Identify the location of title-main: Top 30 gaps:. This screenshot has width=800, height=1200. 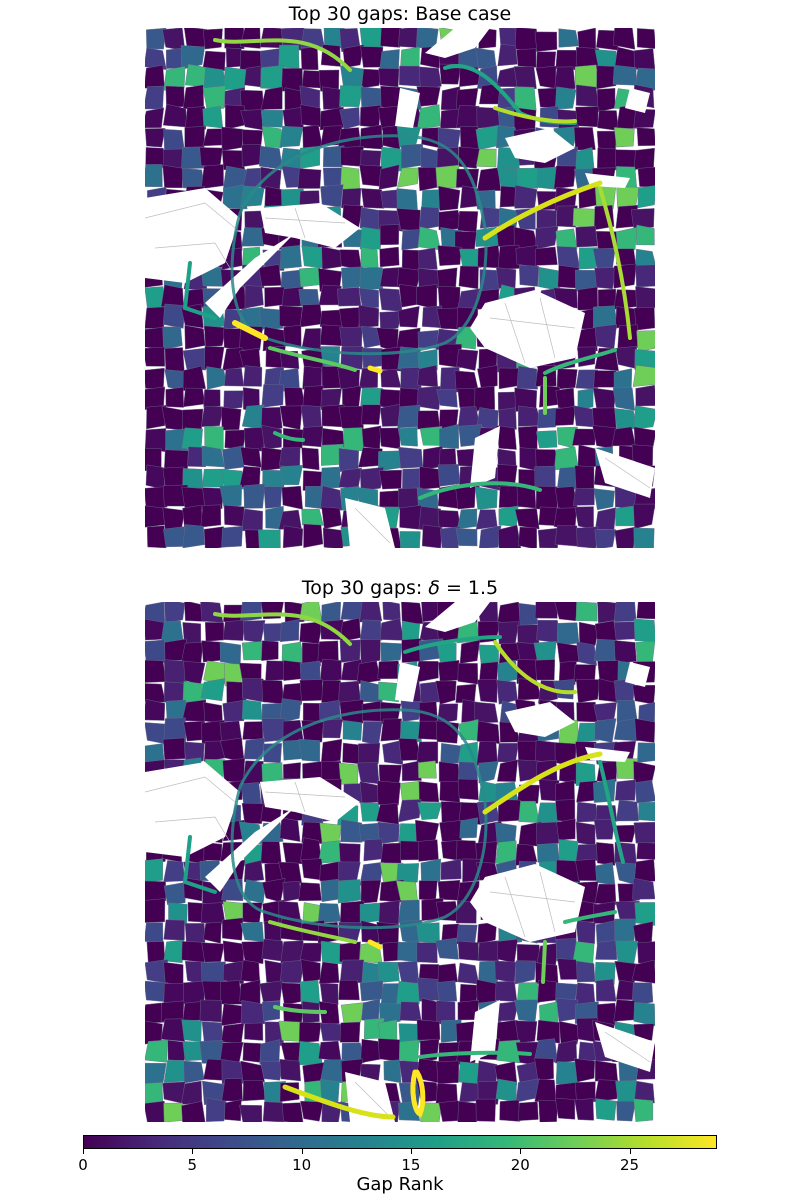
(365, 588).